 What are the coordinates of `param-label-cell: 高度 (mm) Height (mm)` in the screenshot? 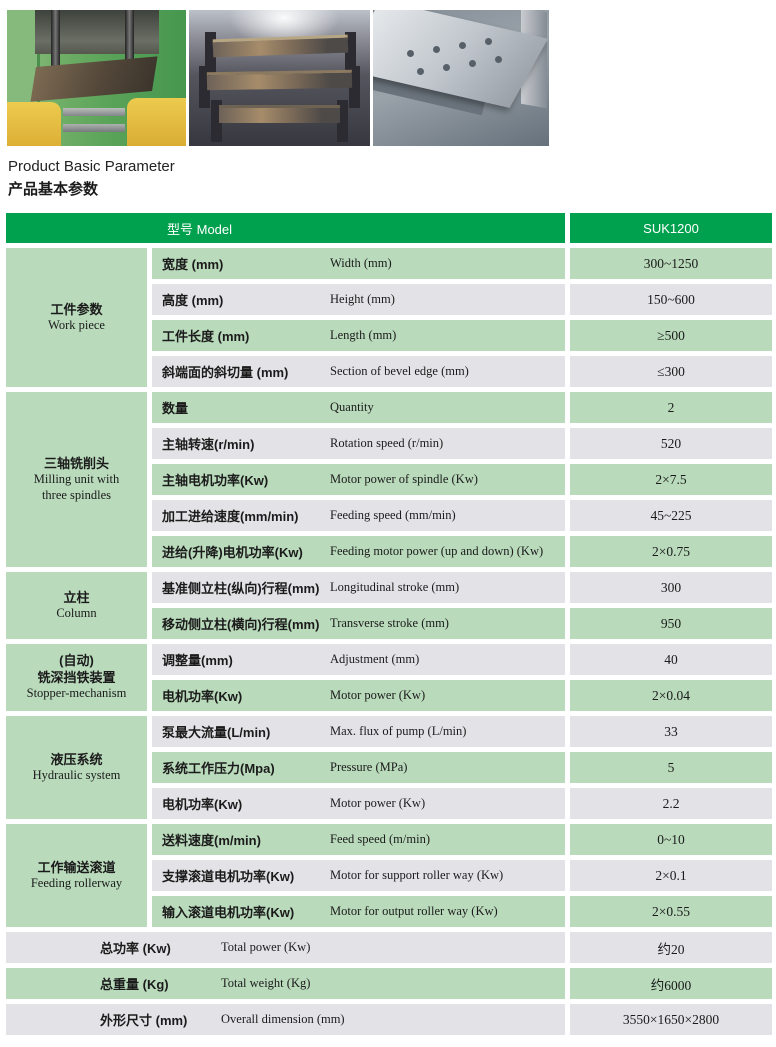 It's located at (358, 299).